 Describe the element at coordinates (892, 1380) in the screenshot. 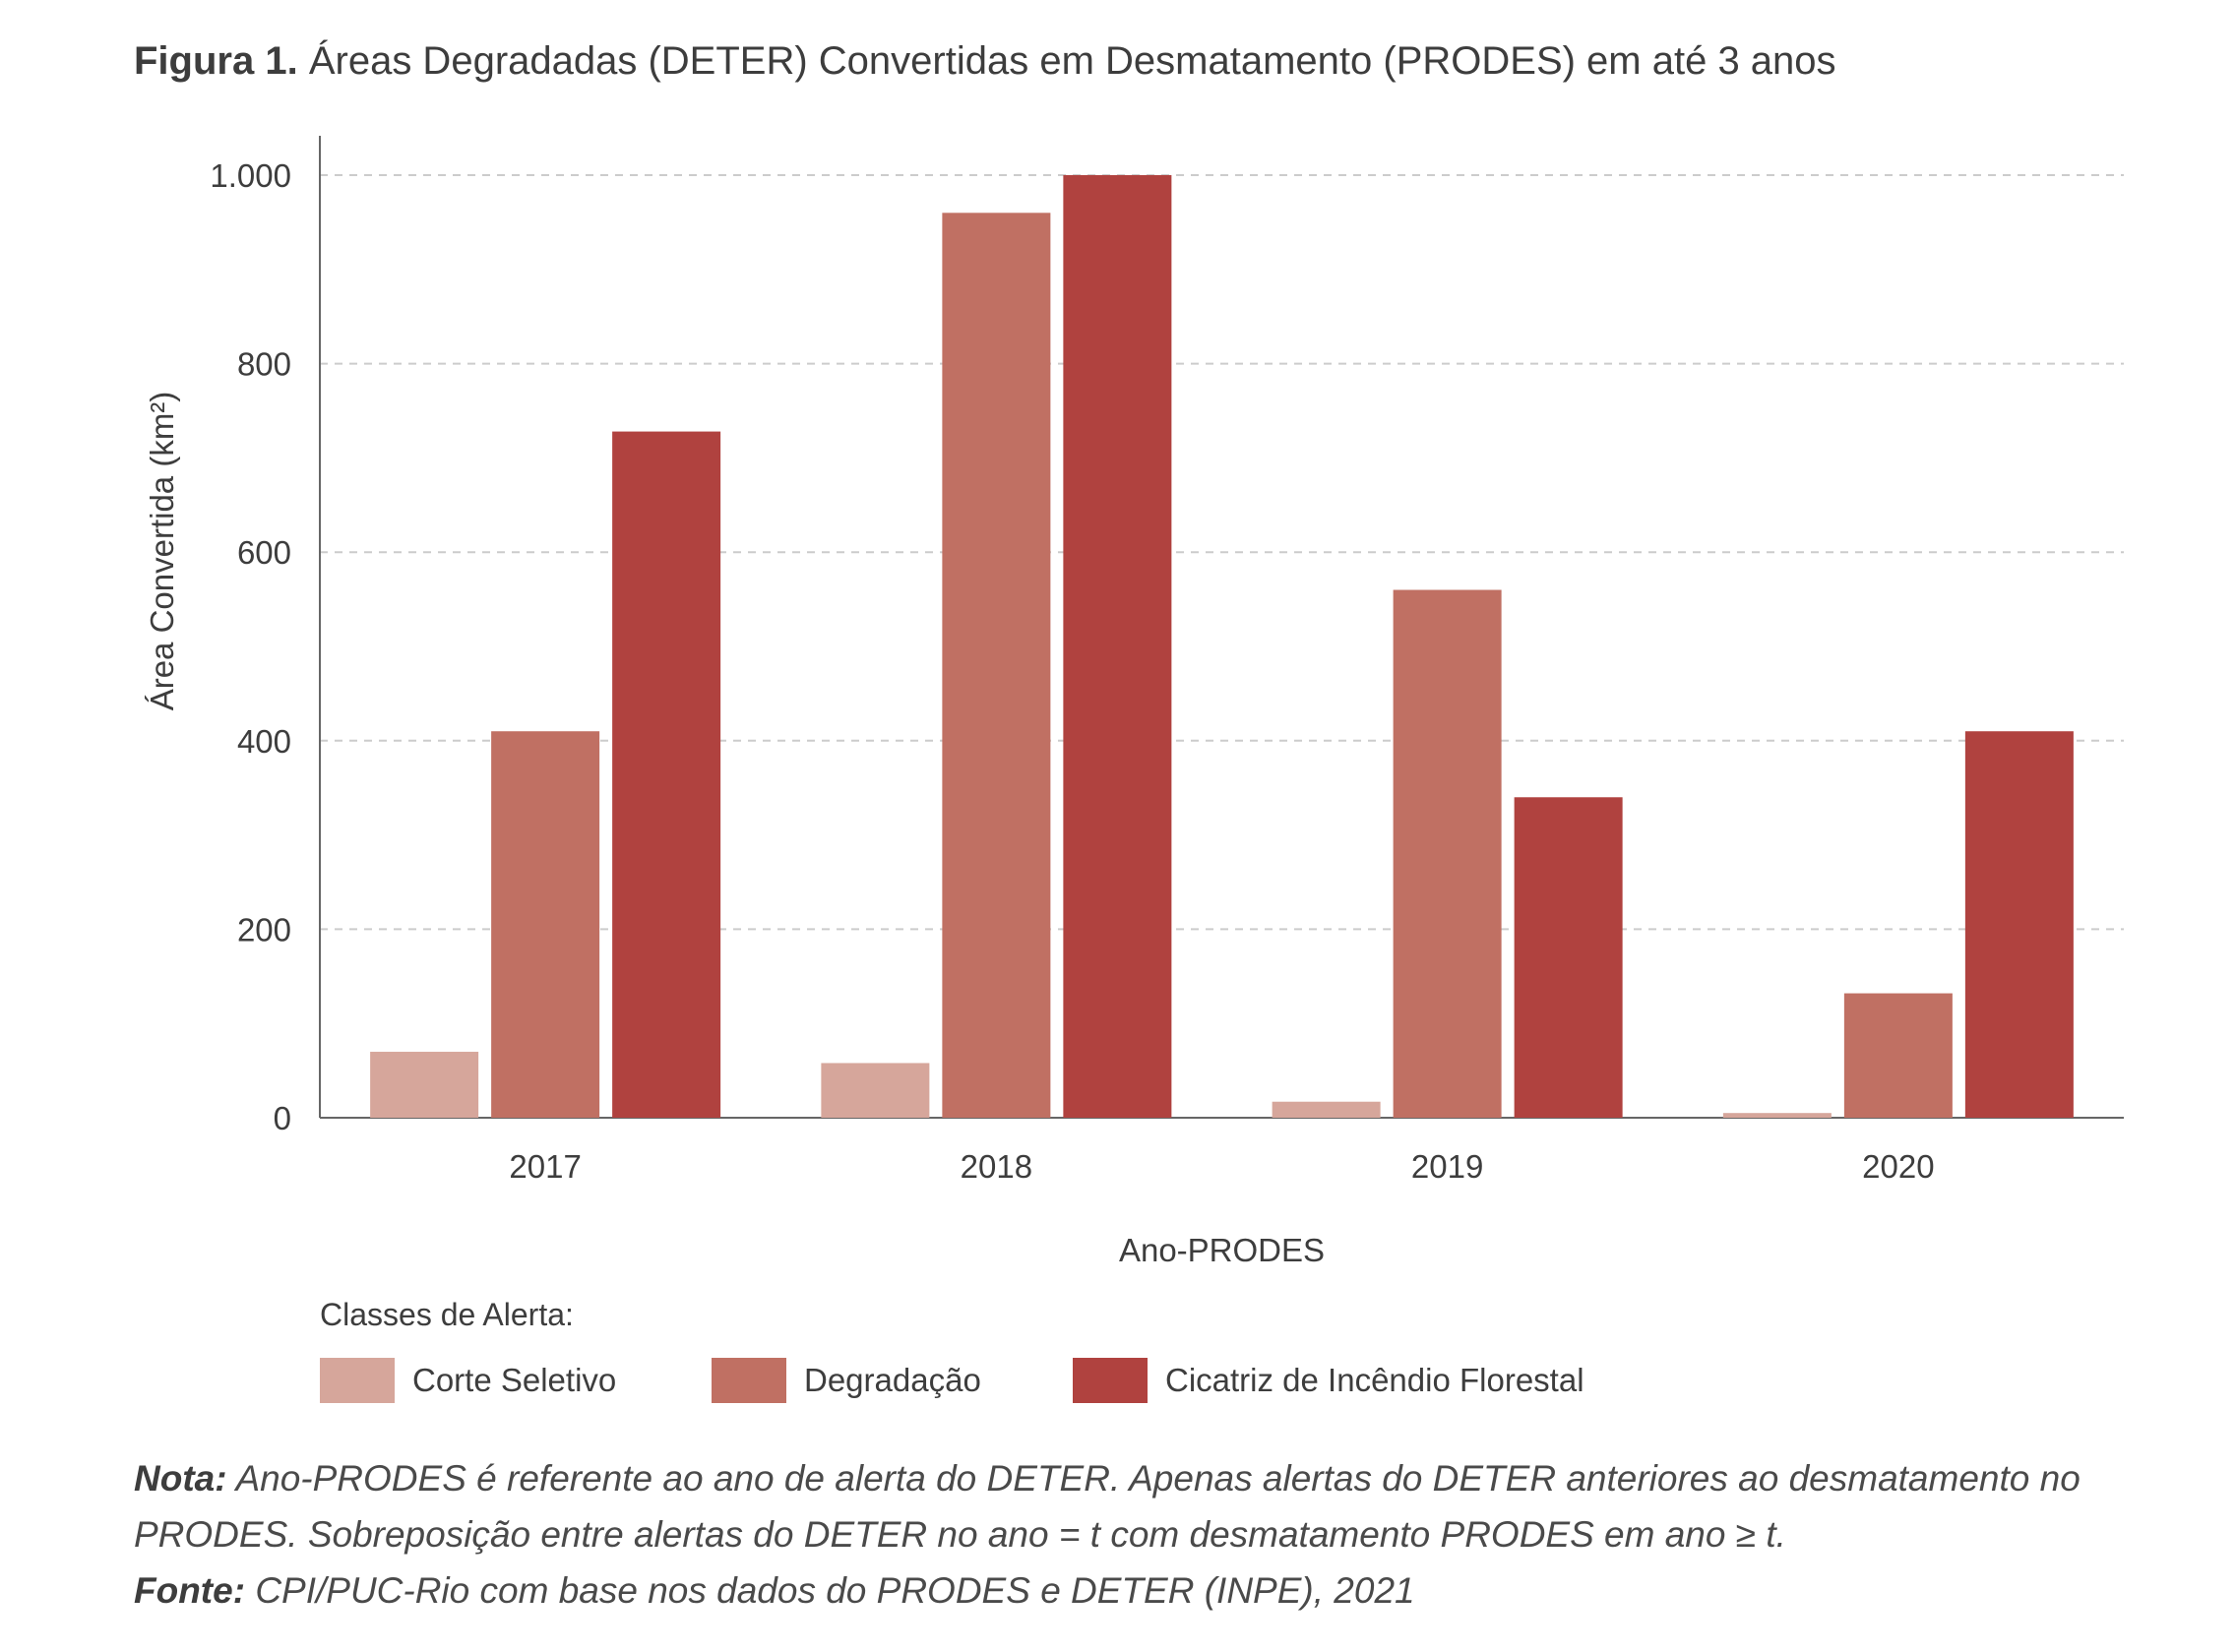

I see `legend-label-degradacao: Degradação` at that location.